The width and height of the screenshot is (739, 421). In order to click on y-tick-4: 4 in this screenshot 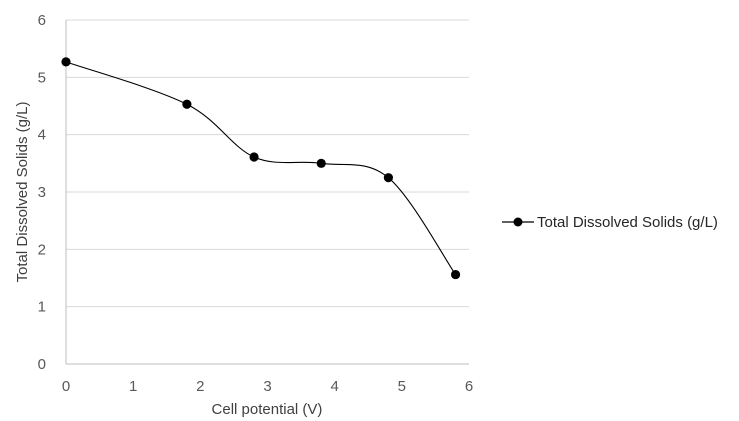, I will do `click(42, 135)`.